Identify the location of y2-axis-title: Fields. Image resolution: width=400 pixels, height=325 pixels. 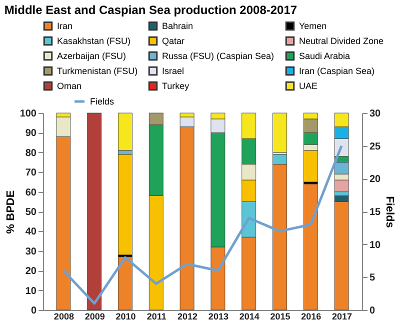
(390, 212).